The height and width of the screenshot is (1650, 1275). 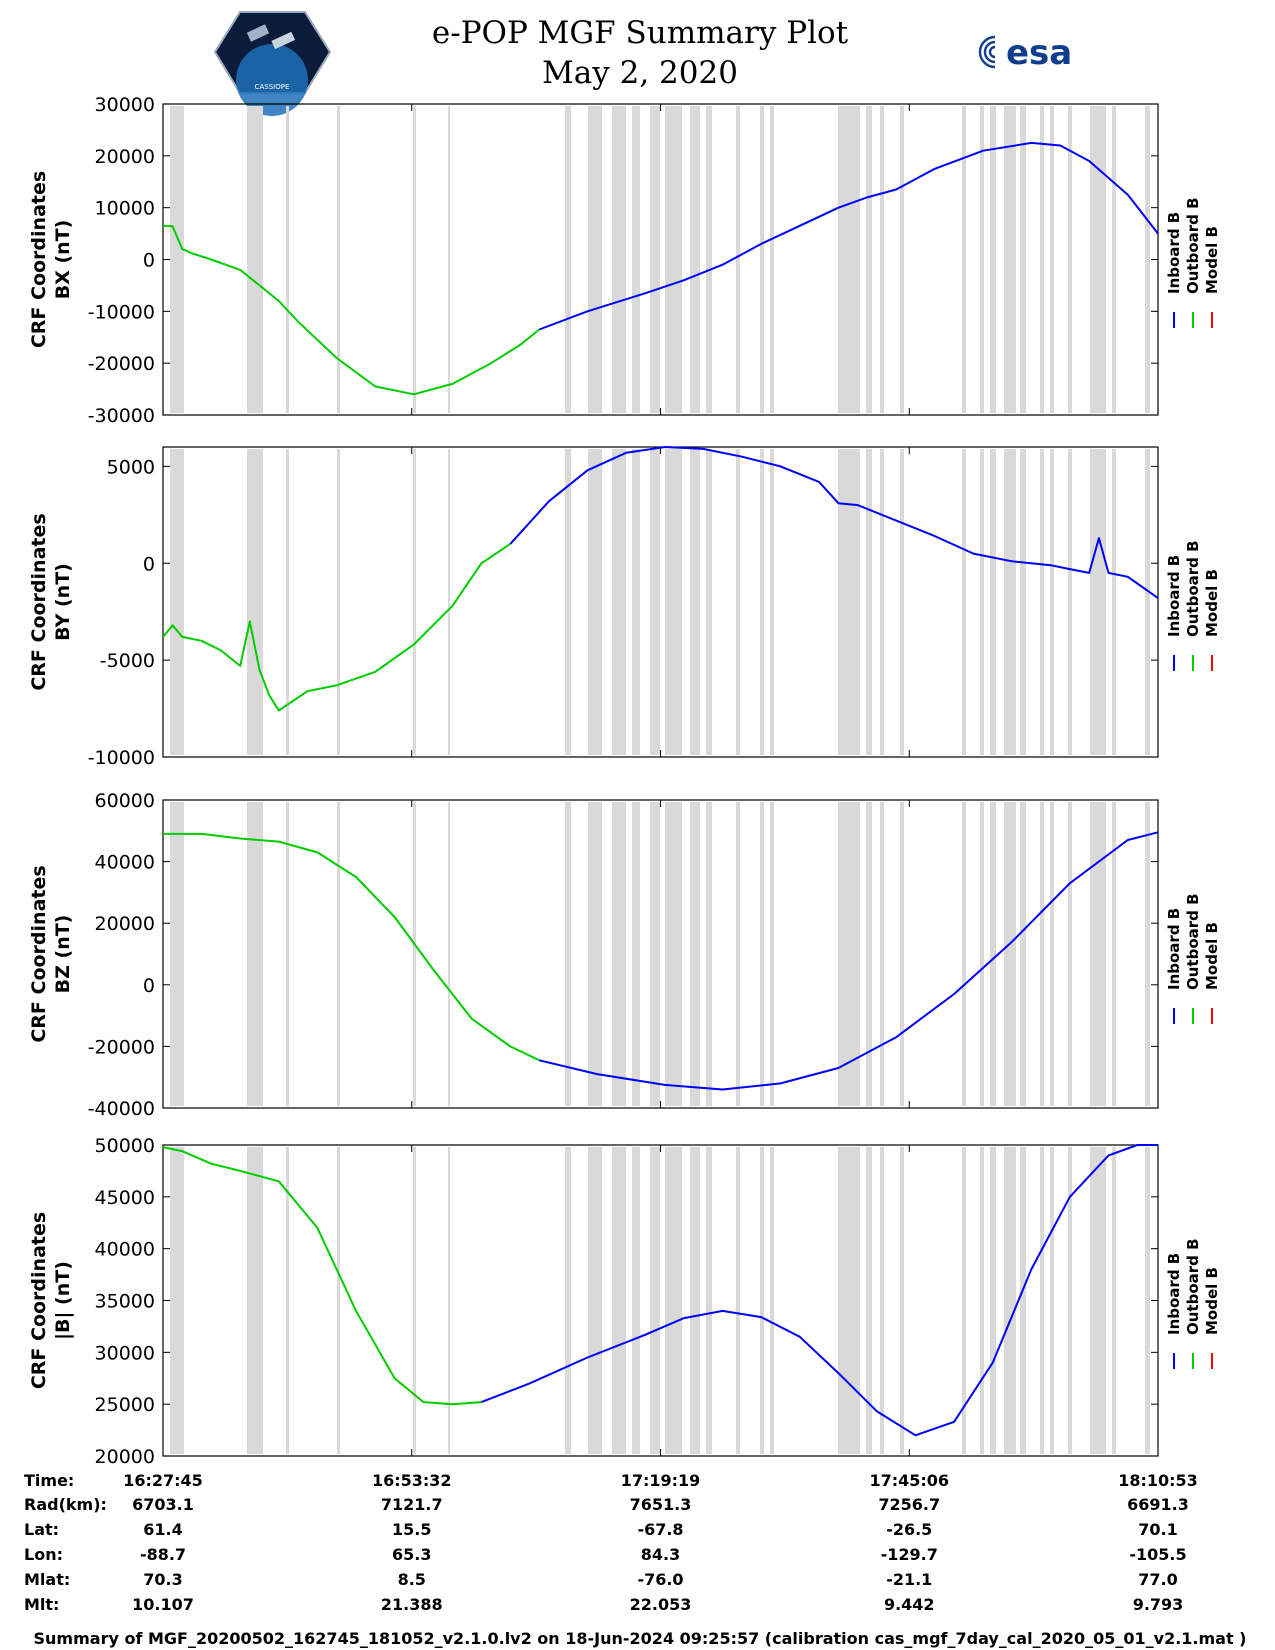 What do you see at coordinates (661, 1480) in the screenshot?
I see `ephemeris-value: 17:19:19` at bounding box center [661, 1480].